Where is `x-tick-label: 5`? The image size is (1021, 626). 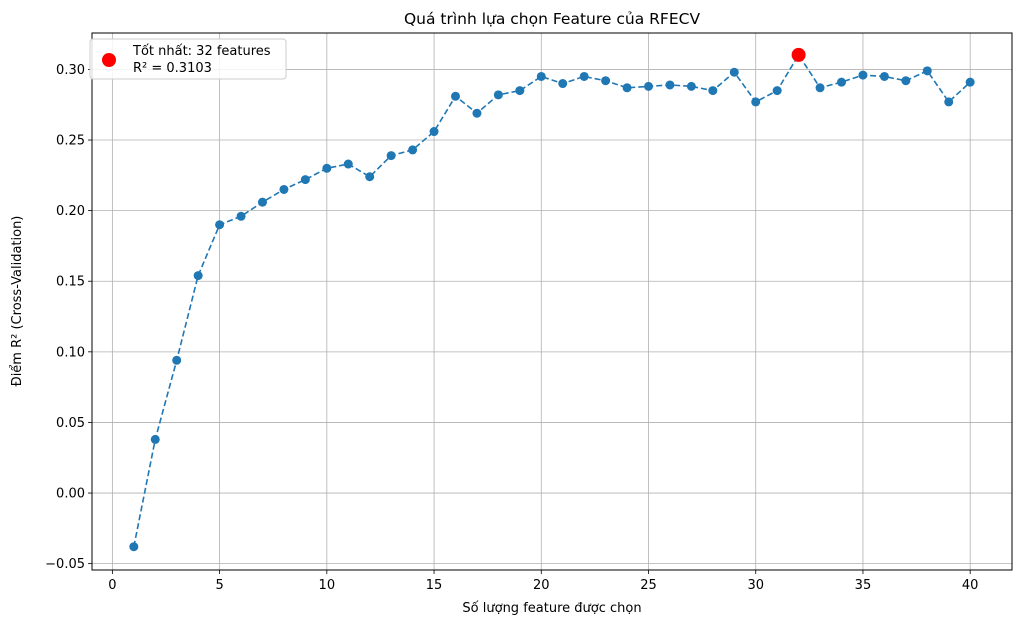
x-tick-label: 5 is located at coordinates (219, 585).